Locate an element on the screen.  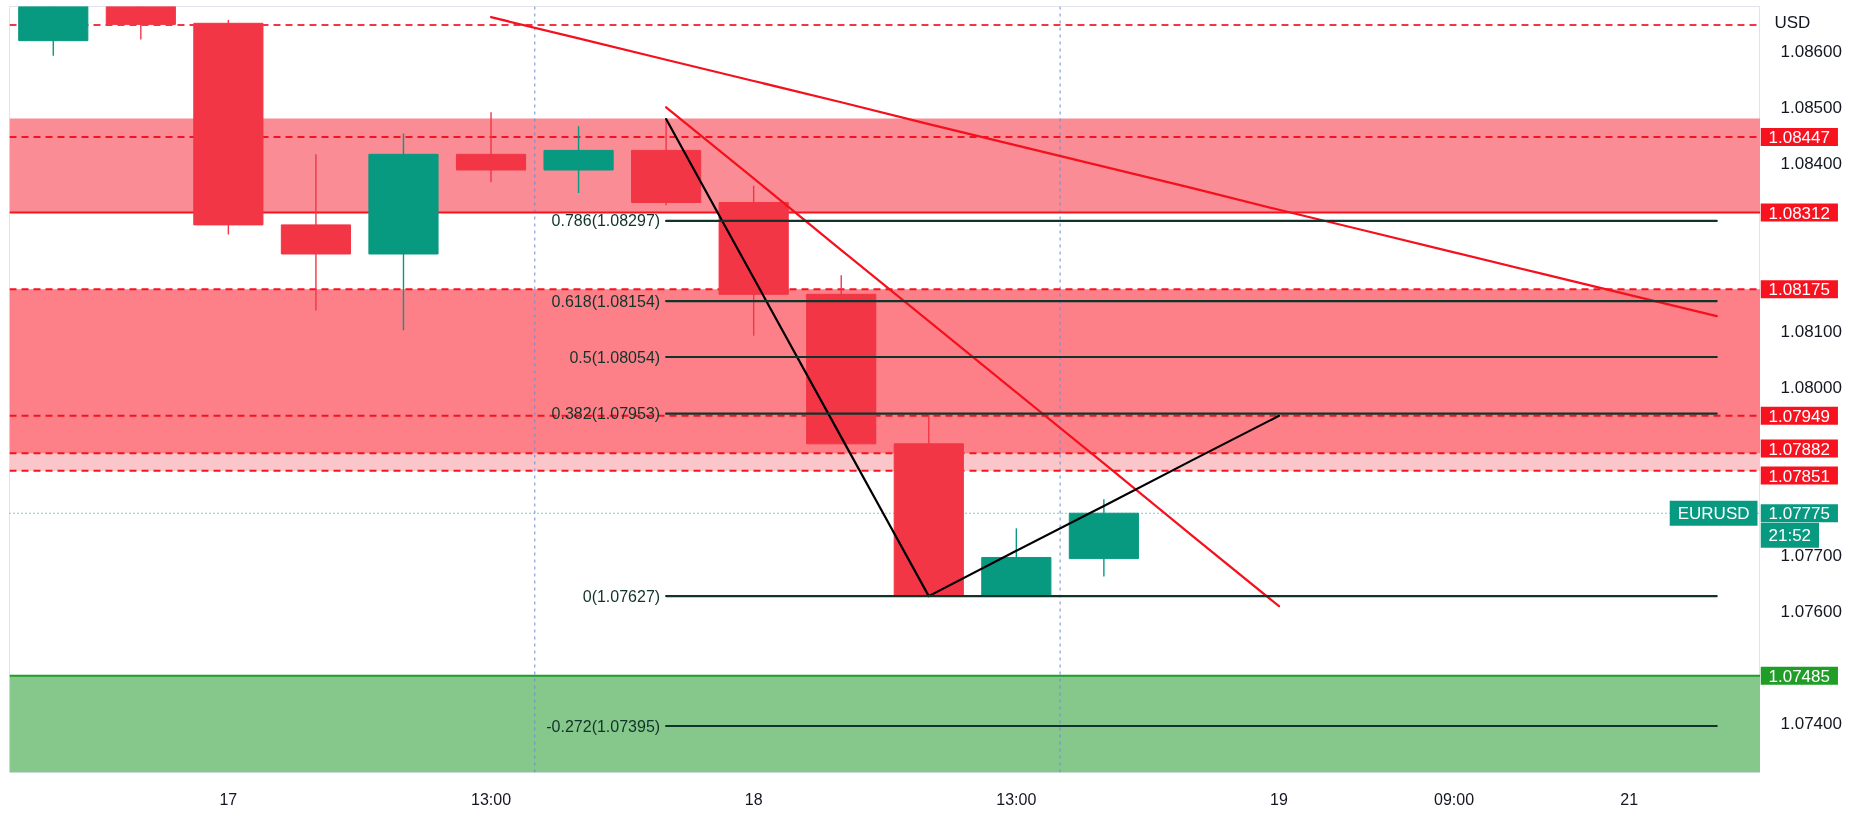
ref-line-label: 1.08312 is located at coordinates (1799, 213).